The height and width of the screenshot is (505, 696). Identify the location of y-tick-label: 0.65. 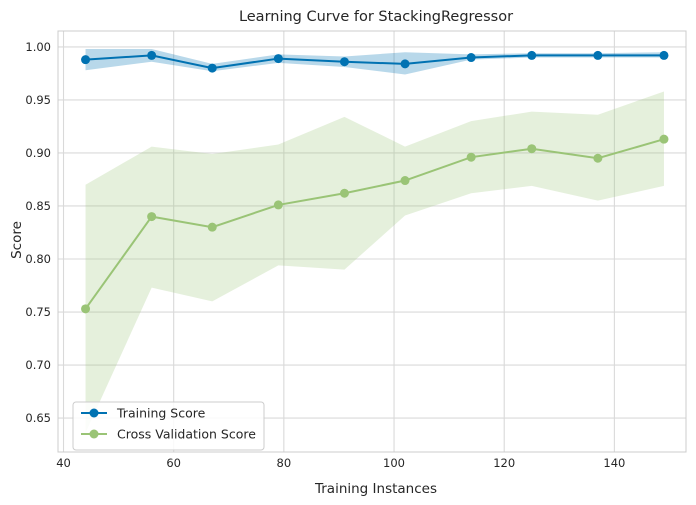
(38, 418).